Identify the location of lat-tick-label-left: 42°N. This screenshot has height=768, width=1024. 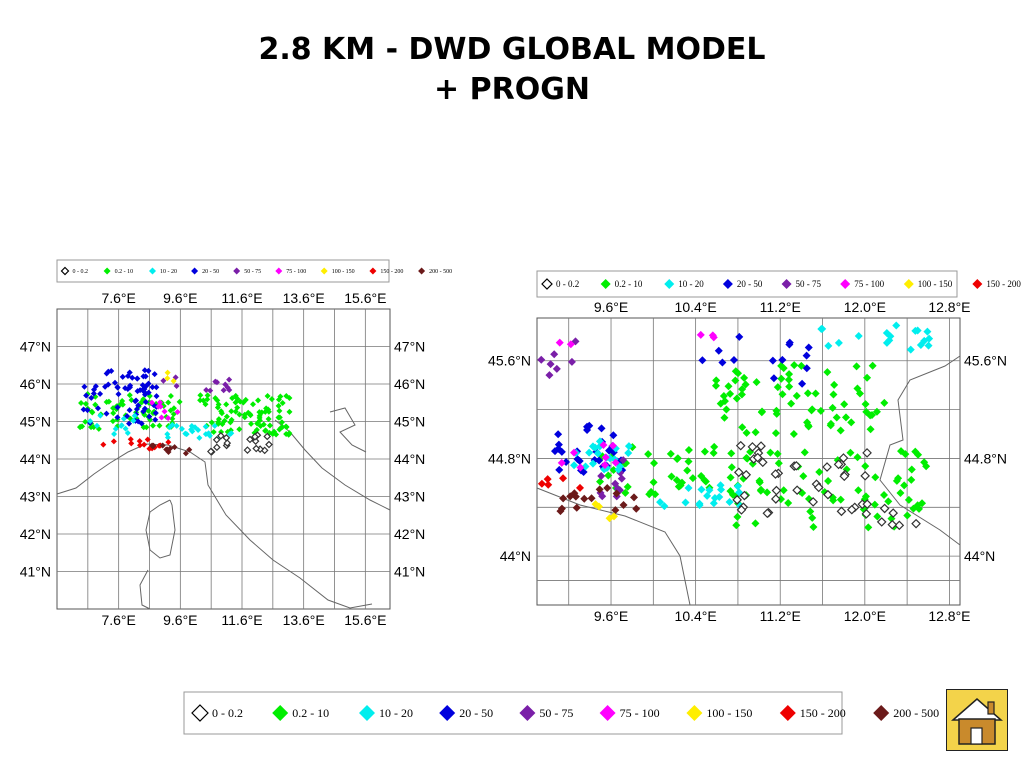
(35, 534).